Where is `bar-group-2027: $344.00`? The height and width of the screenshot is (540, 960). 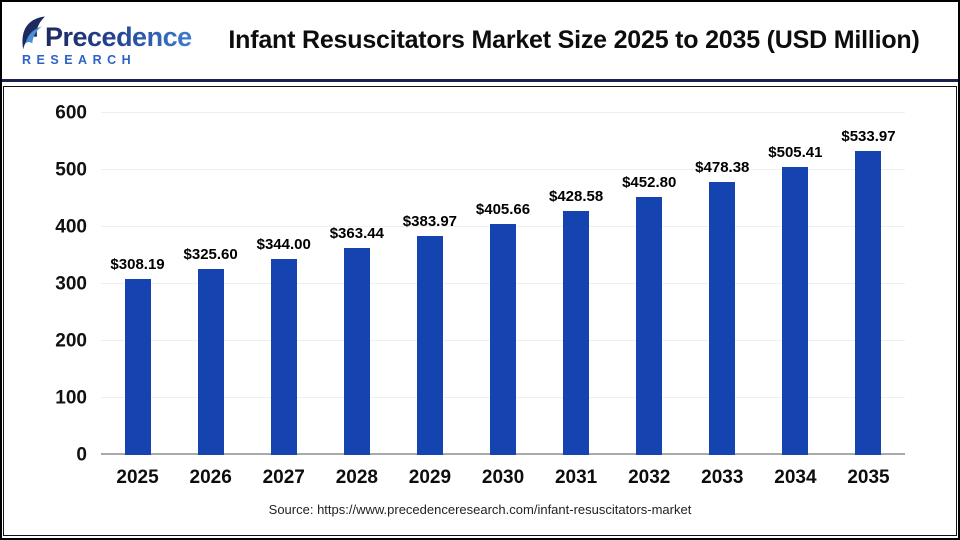 bar-group-2027: $344.00 is located at coordinates (283, 254).